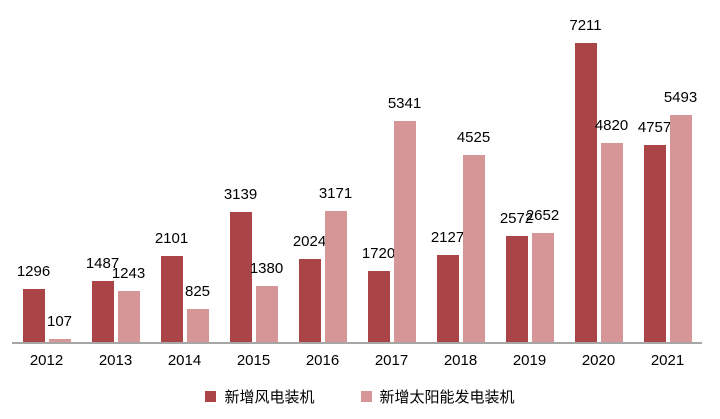 This screenshot has width=720, height=419. What do you see at coordinates (269, 397) in the screenshot?
I see `legend-label-wind: 新增风电装机` at bounding box center [269, 397].